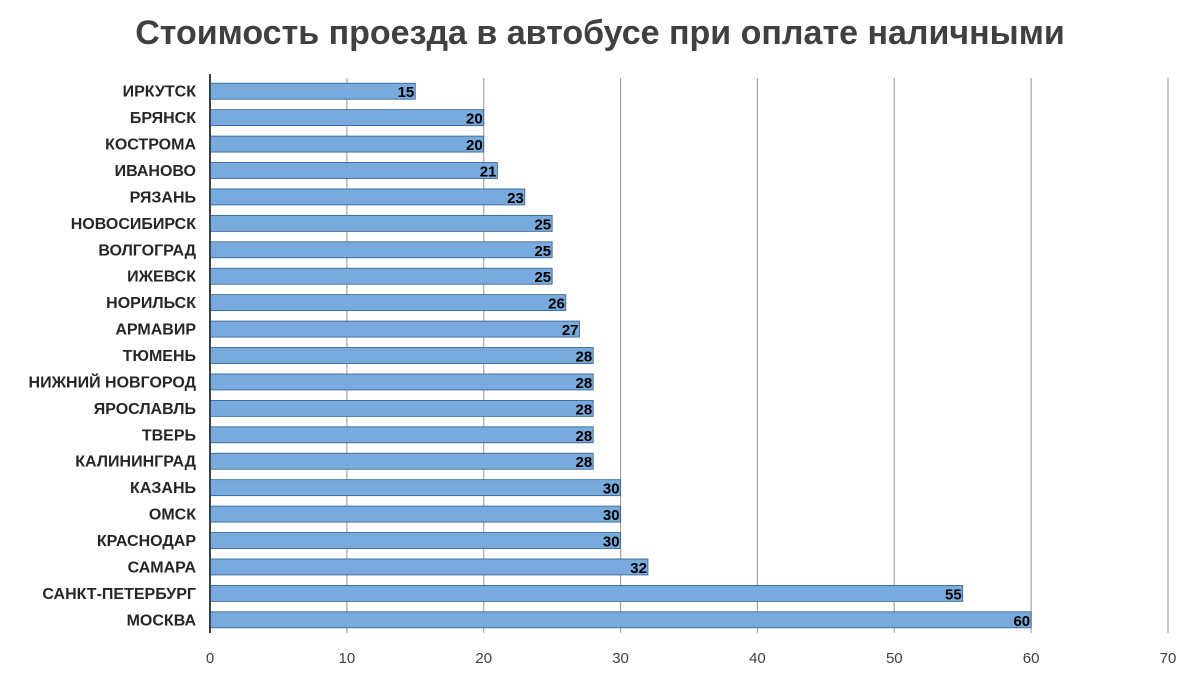  What do you see at coordinates (145, 409) in the screenshot?
I see `category-label: ЯРОСЛАВЛЬ` at bounding box center [145, 409].